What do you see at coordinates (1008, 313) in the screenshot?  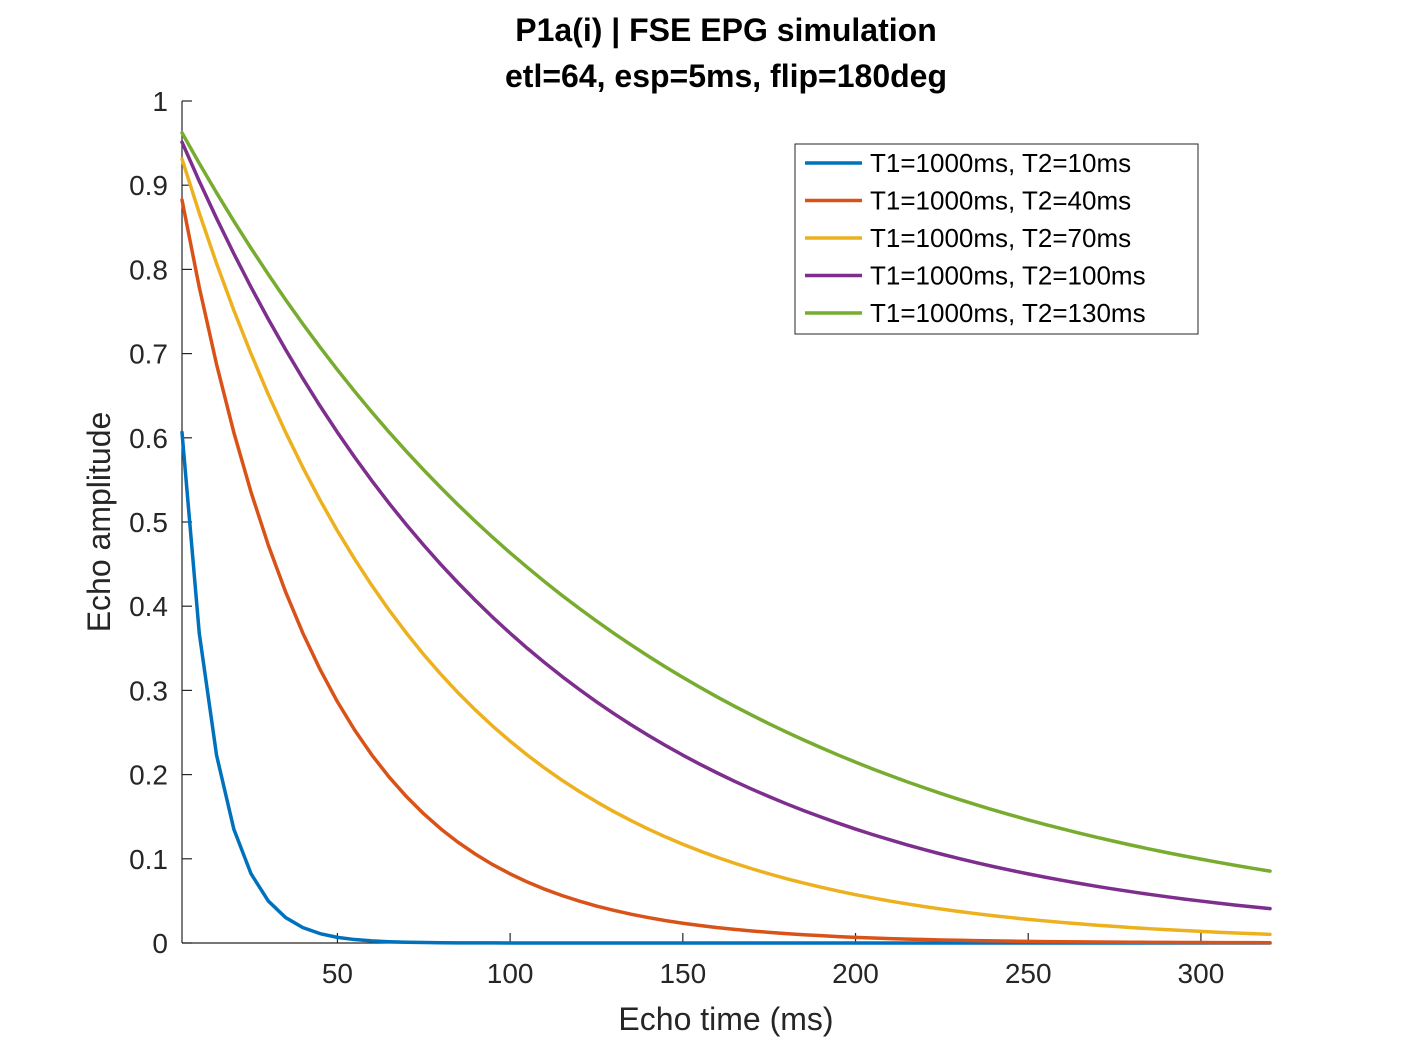 I see `legend-label: T1=1000ms, T2=130ms` at bounding box center [1008, 313].